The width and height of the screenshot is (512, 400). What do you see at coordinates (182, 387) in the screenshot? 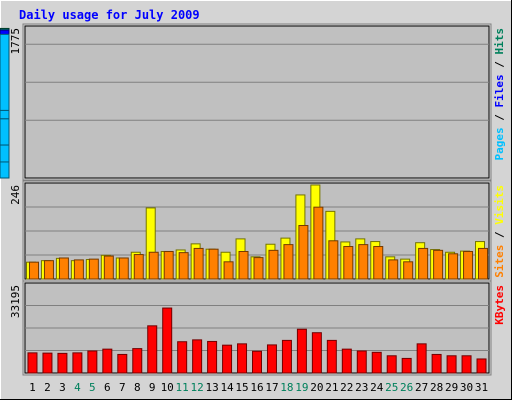
I see `x-label-day-11: 11` at bounding box center [182, 387].